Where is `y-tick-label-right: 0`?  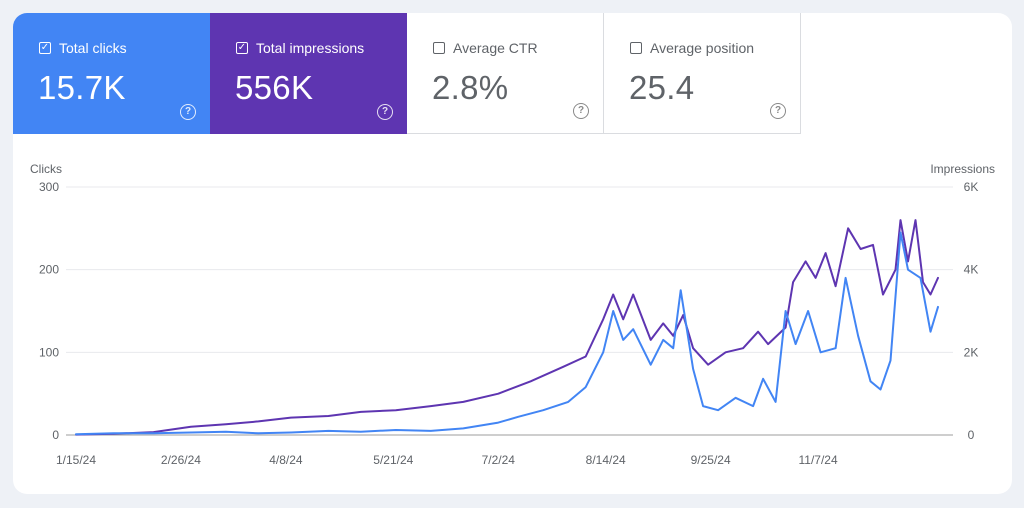 y-tick-label-right: 0 is located at coordinates (971, 435).